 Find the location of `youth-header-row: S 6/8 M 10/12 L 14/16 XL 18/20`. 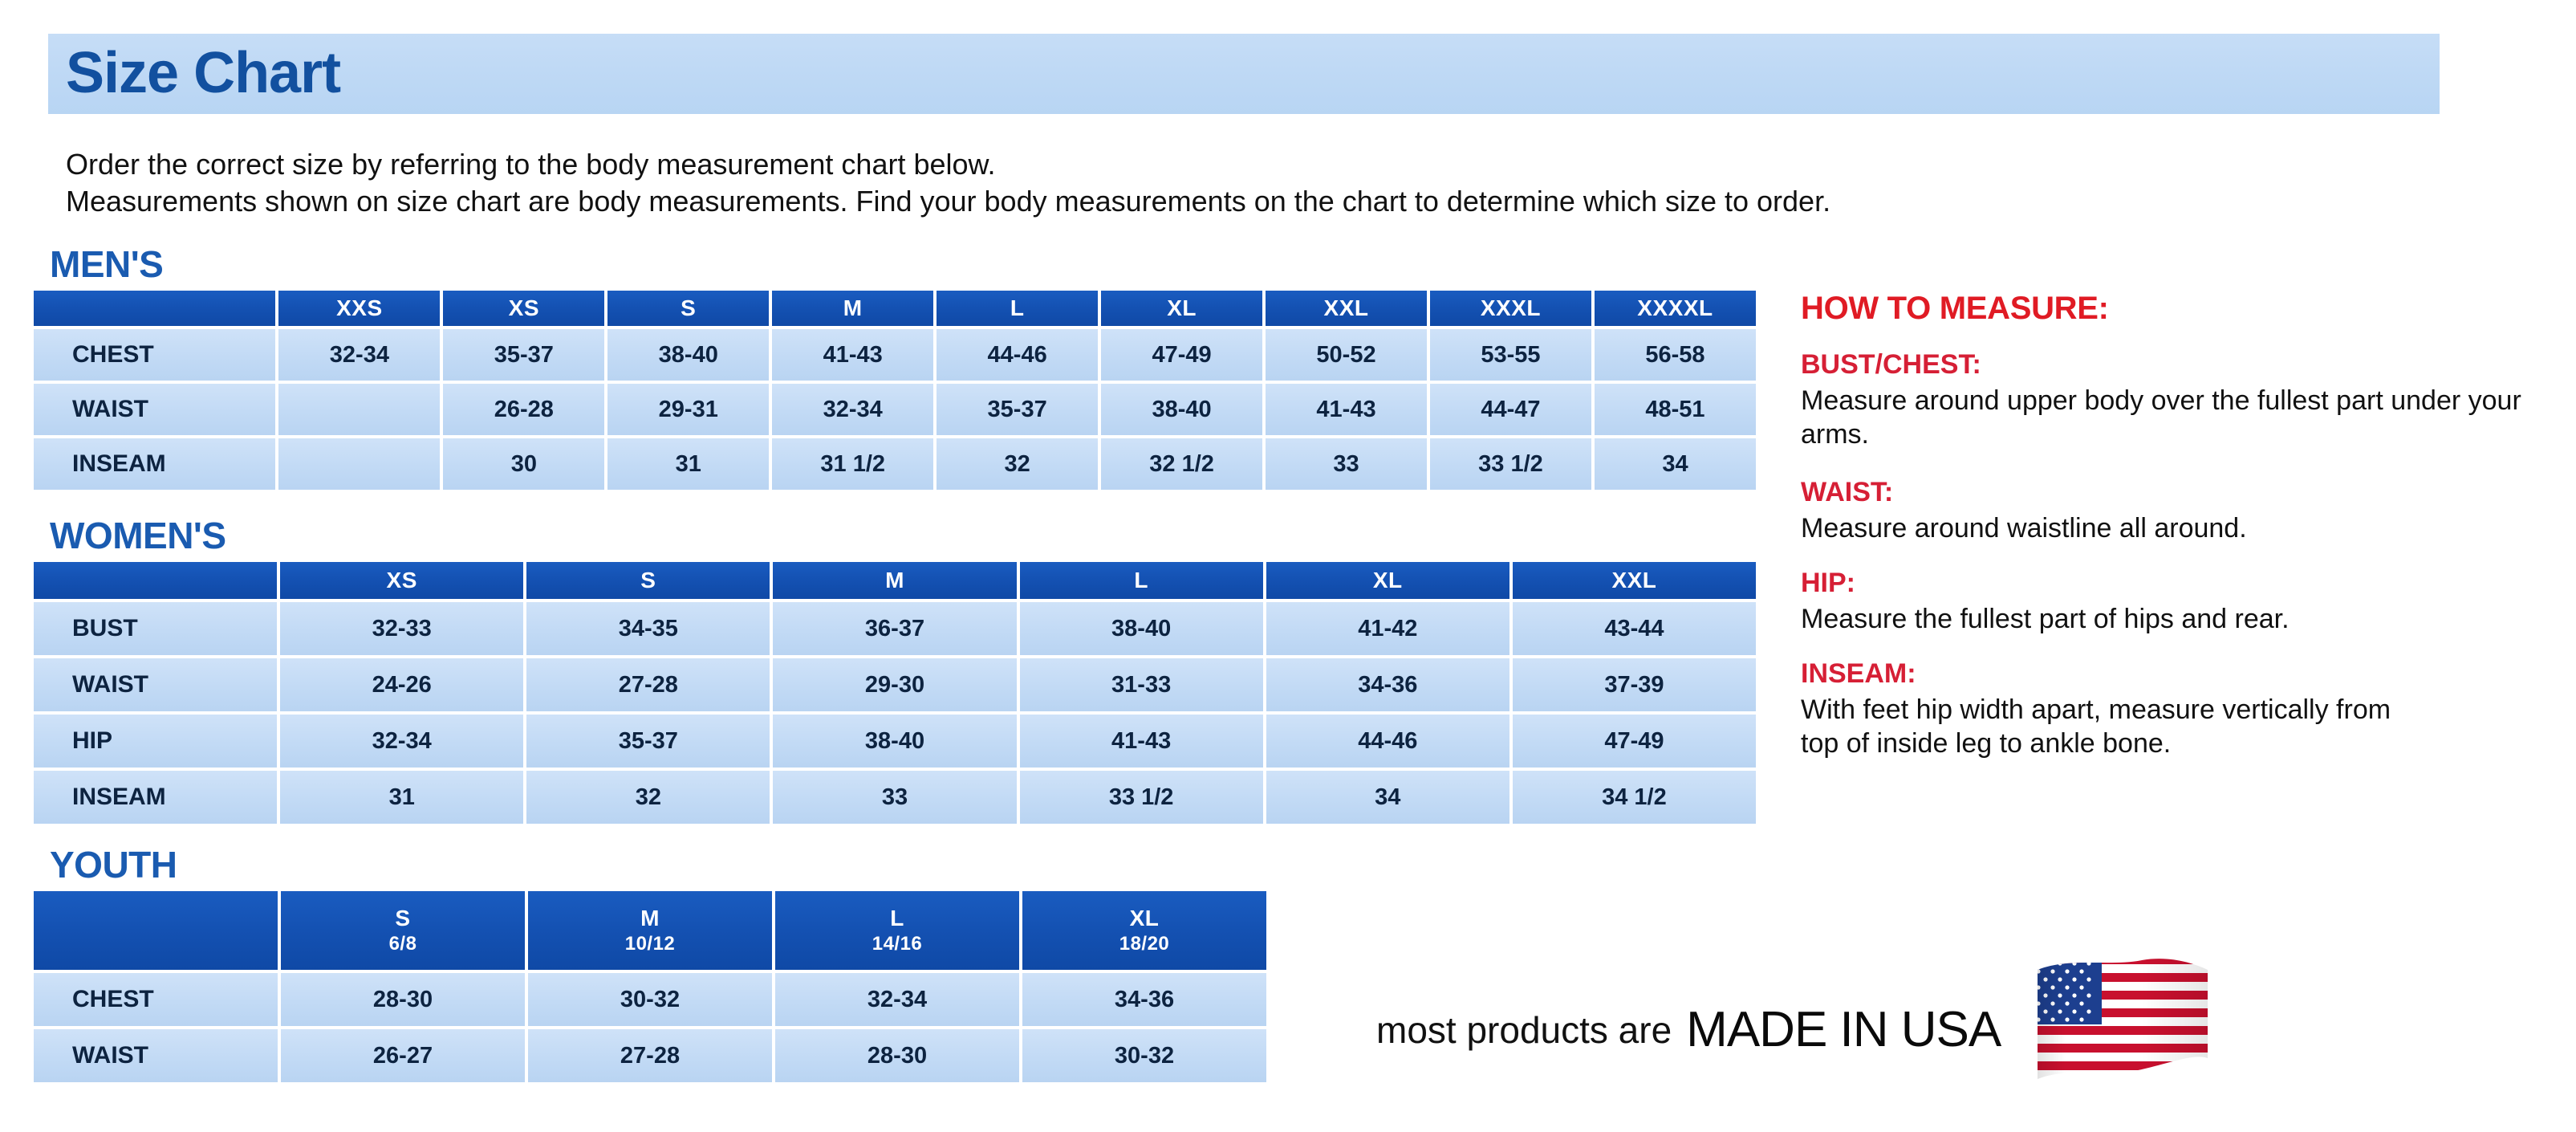

youth-header-row: S 6/8 M 10/12 L 14/16 XL 18/20 is located at coordinates (650, 930).